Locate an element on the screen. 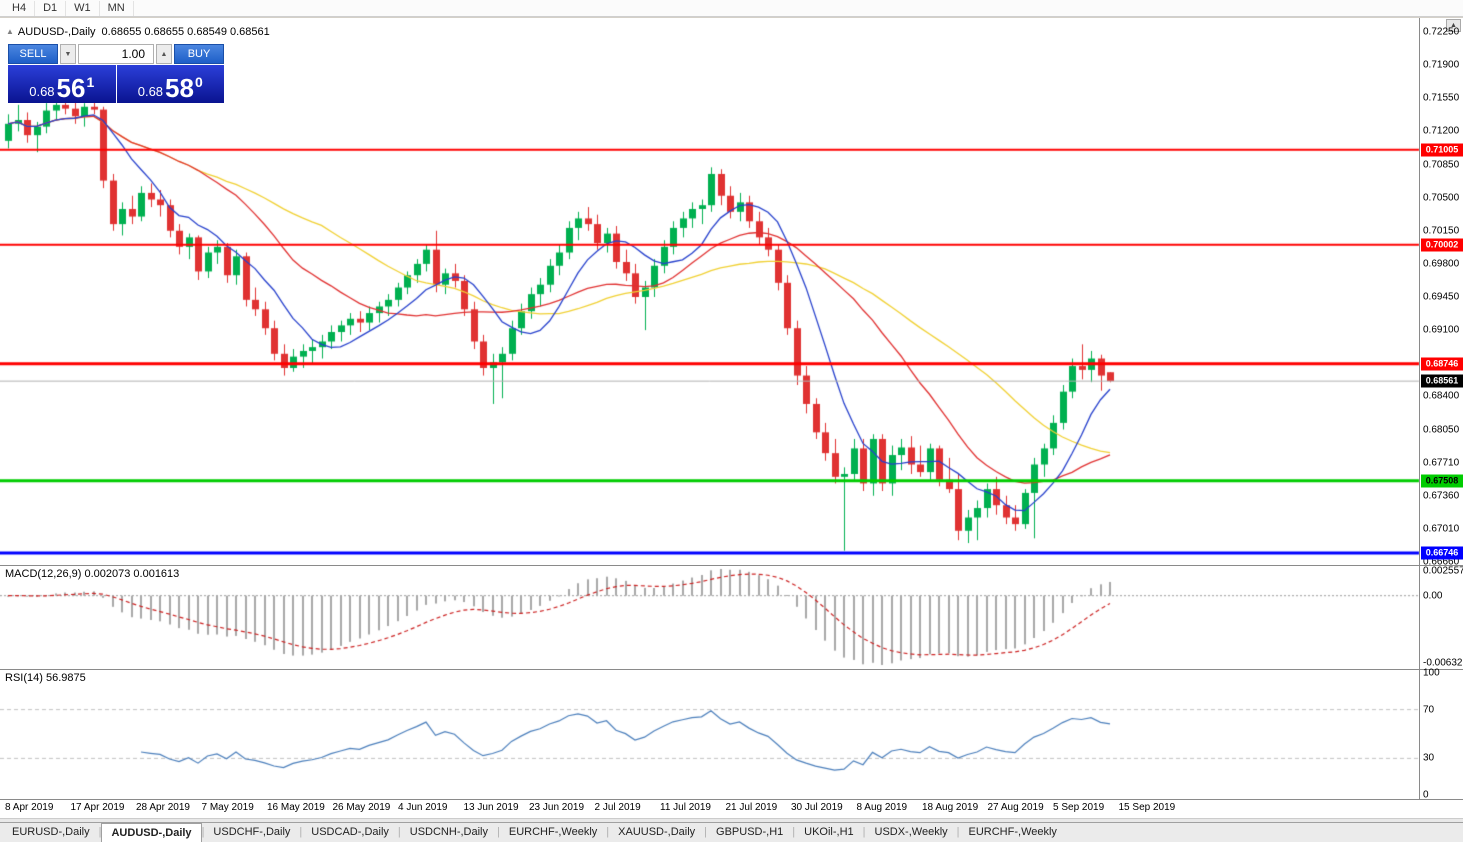  macd-pane-separator is located at coordinates (731, 565).